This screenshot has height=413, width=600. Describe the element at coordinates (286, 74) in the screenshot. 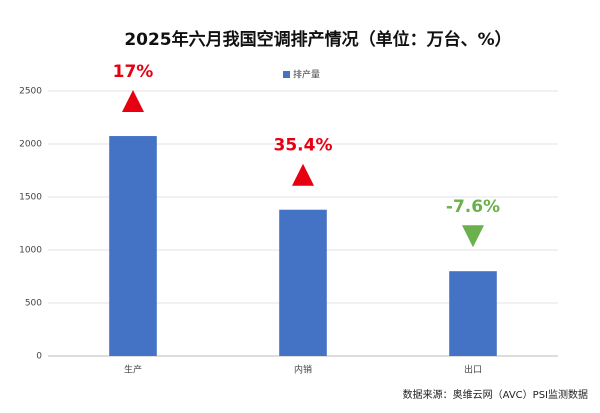

I see `legend-swatch` at that location.